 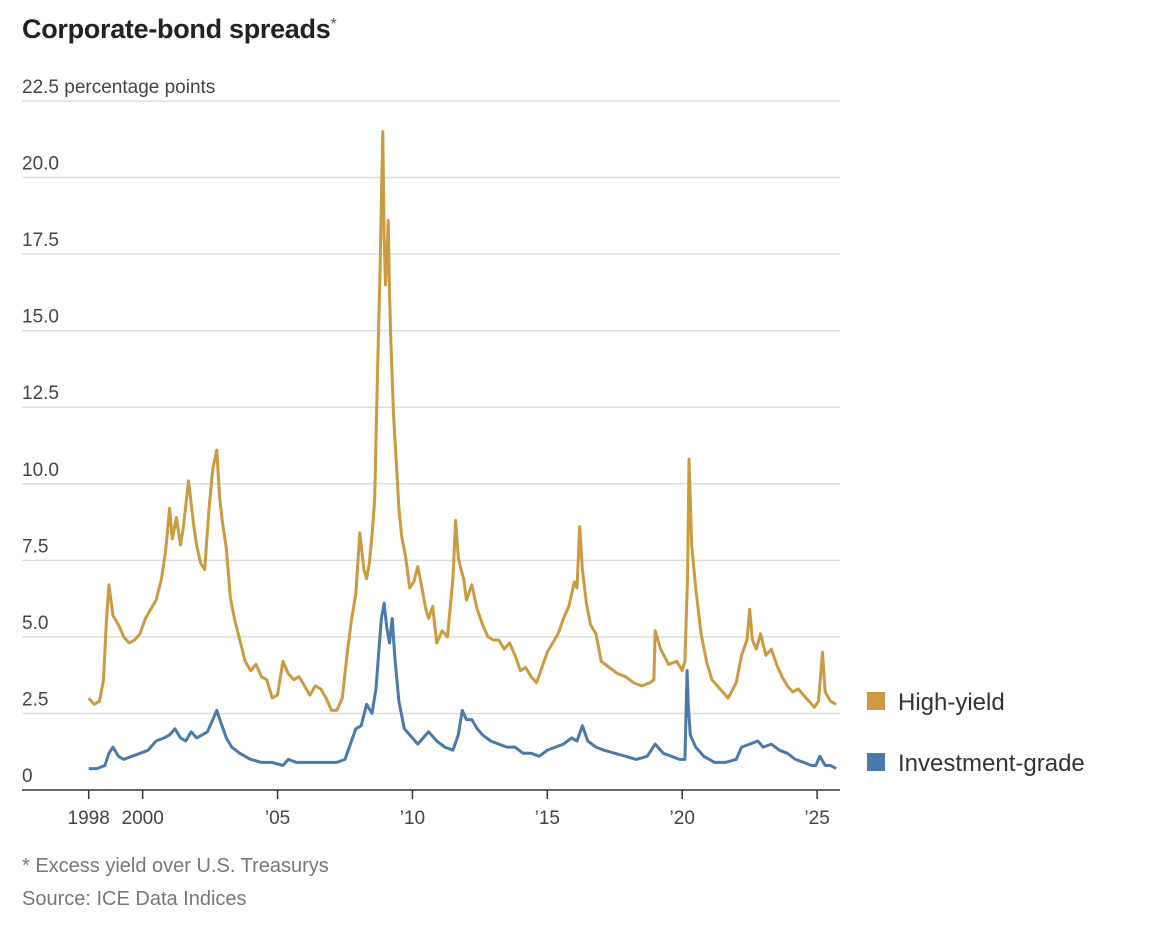 I want to click on x-tick-label-2: ’05, so click(x=277, y=818).